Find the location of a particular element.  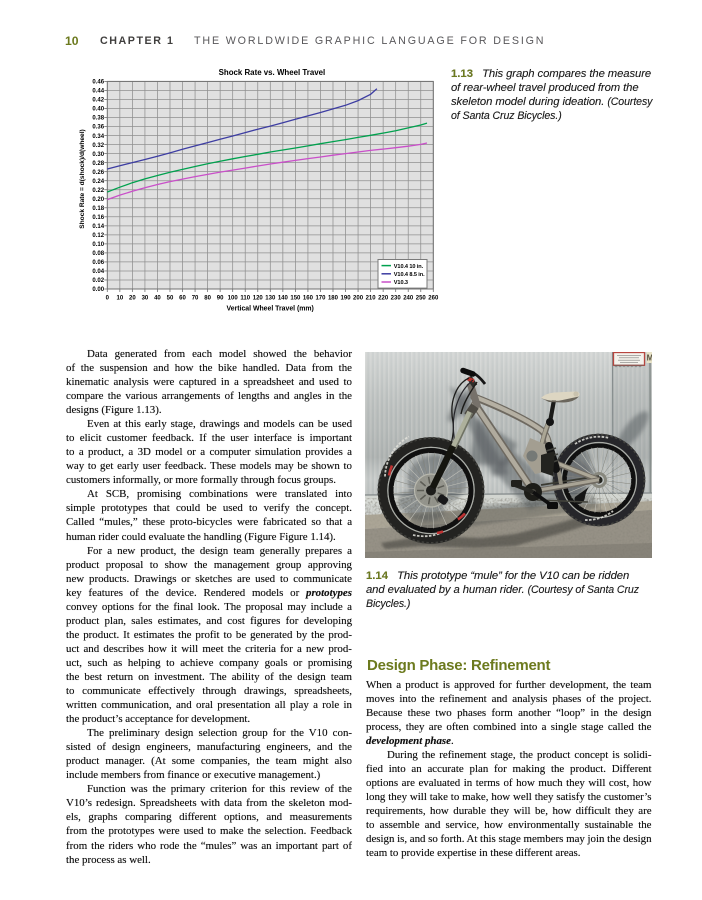

svg-text: 0.04 is located at coordinates (98, 272).